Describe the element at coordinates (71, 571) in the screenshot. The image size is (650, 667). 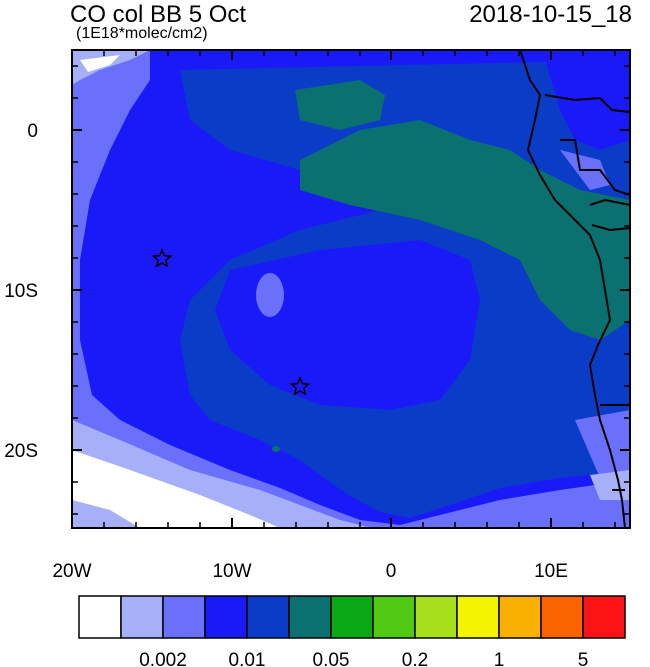
I see `lon-label: 20W` at that location.